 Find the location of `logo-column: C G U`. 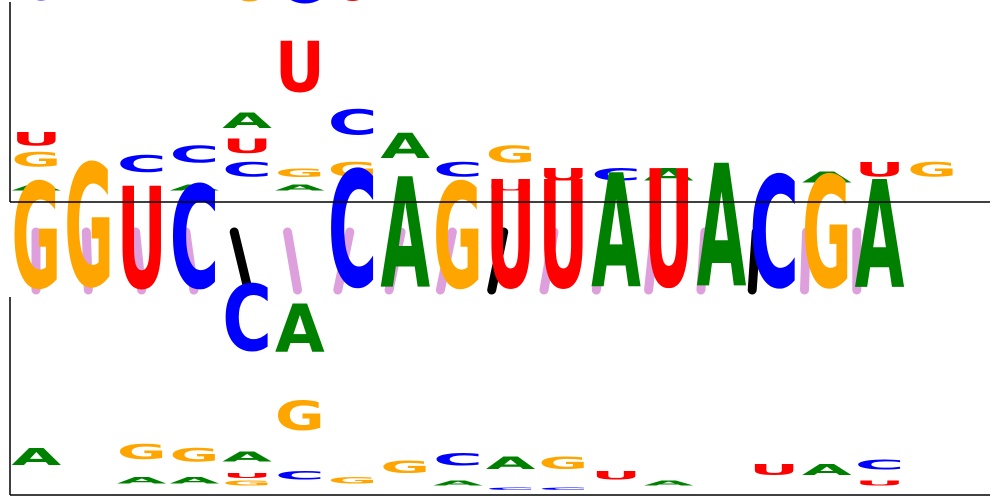

logo-column: C G U is located at coordinates (564, 320).